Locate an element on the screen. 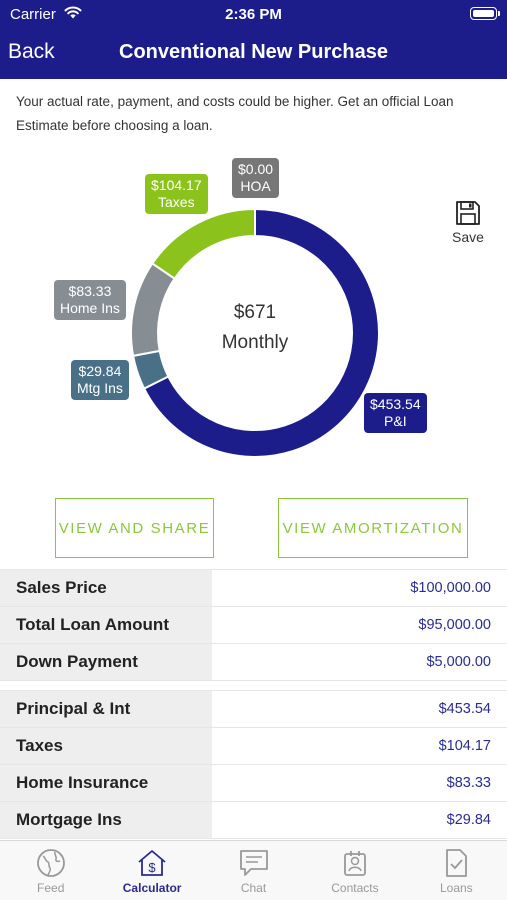  page-title: Conventional New Purchase is located at coordinates (253, 52).